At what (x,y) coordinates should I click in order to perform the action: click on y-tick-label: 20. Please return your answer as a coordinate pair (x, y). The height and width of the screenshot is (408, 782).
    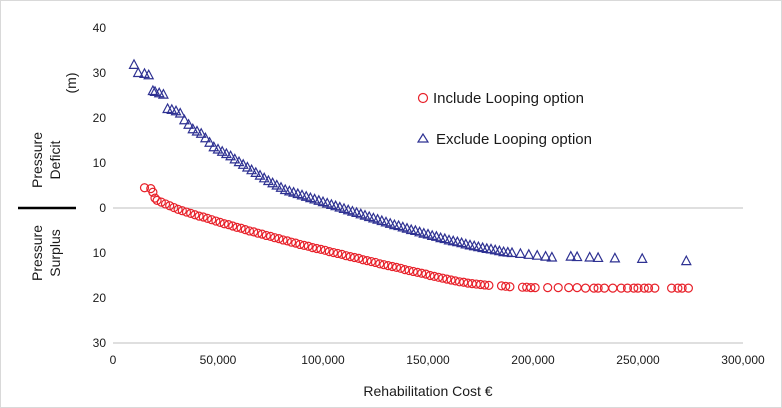
    Looking at the image, I should click on (100, 118).